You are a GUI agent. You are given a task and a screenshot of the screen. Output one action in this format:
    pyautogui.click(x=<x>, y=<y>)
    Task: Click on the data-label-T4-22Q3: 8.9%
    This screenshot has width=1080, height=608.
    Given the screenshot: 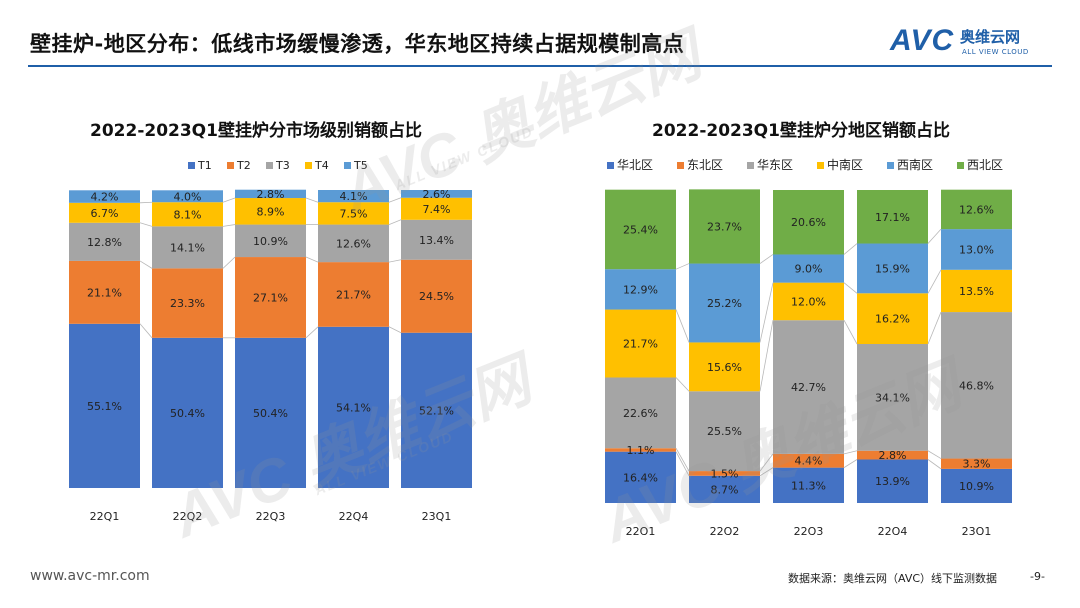 What is the action you would take?
    pyautogui.click(x=271, y=211)
    